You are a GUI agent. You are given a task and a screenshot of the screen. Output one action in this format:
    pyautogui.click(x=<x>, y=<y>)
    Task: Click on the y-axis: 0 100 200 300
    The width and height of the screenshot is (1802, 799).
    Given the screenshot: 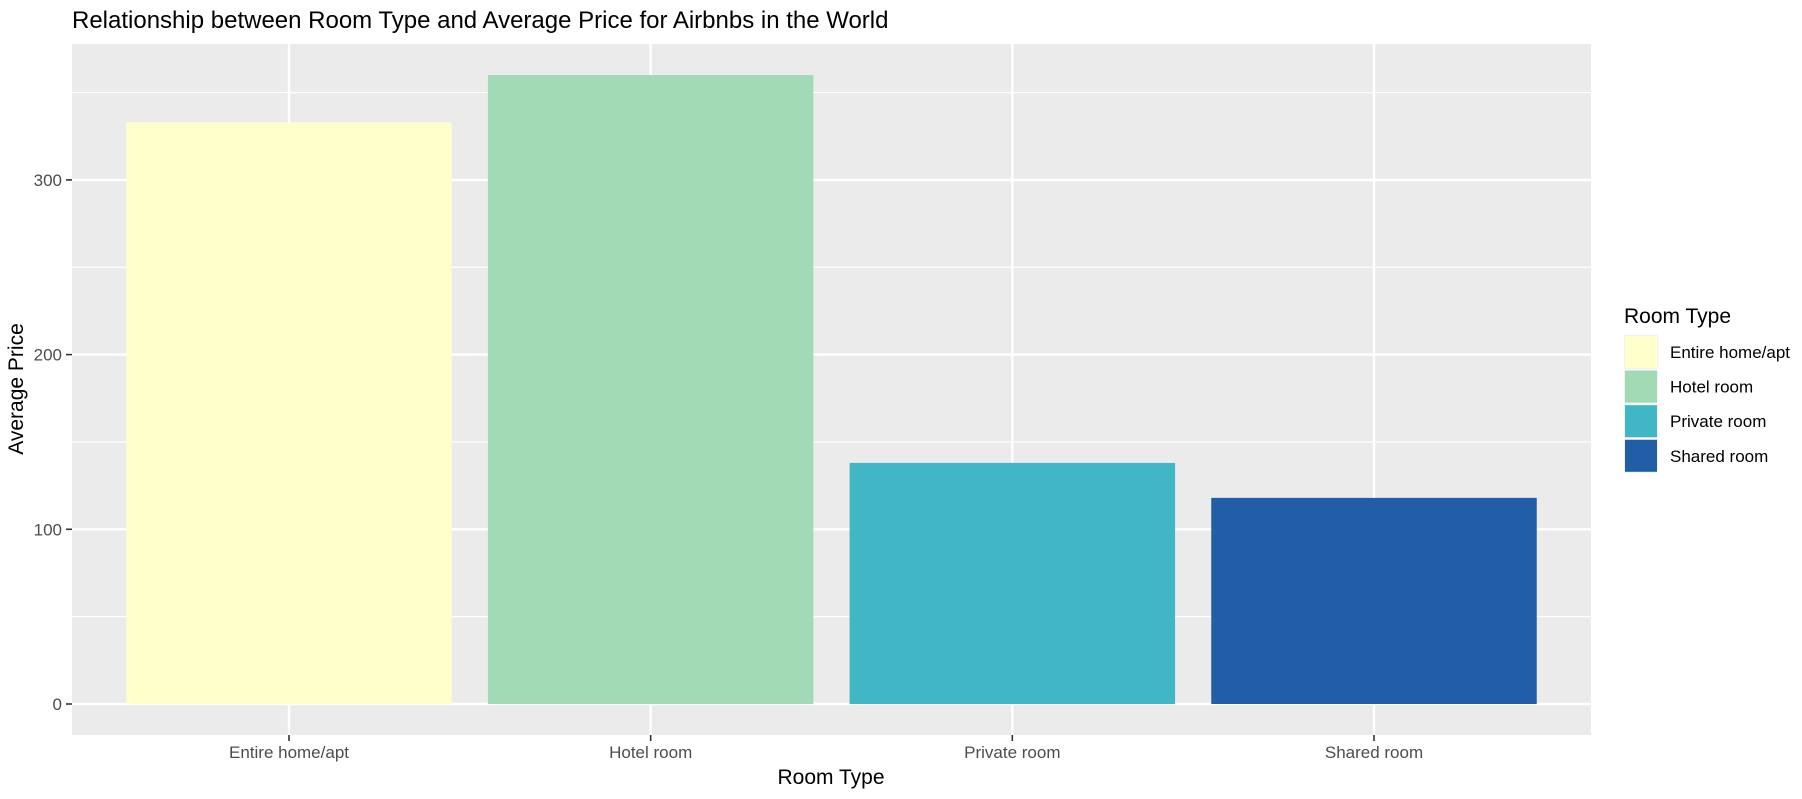 What is the action you would take?
    pyautogui.click(x=53, y=442)
    